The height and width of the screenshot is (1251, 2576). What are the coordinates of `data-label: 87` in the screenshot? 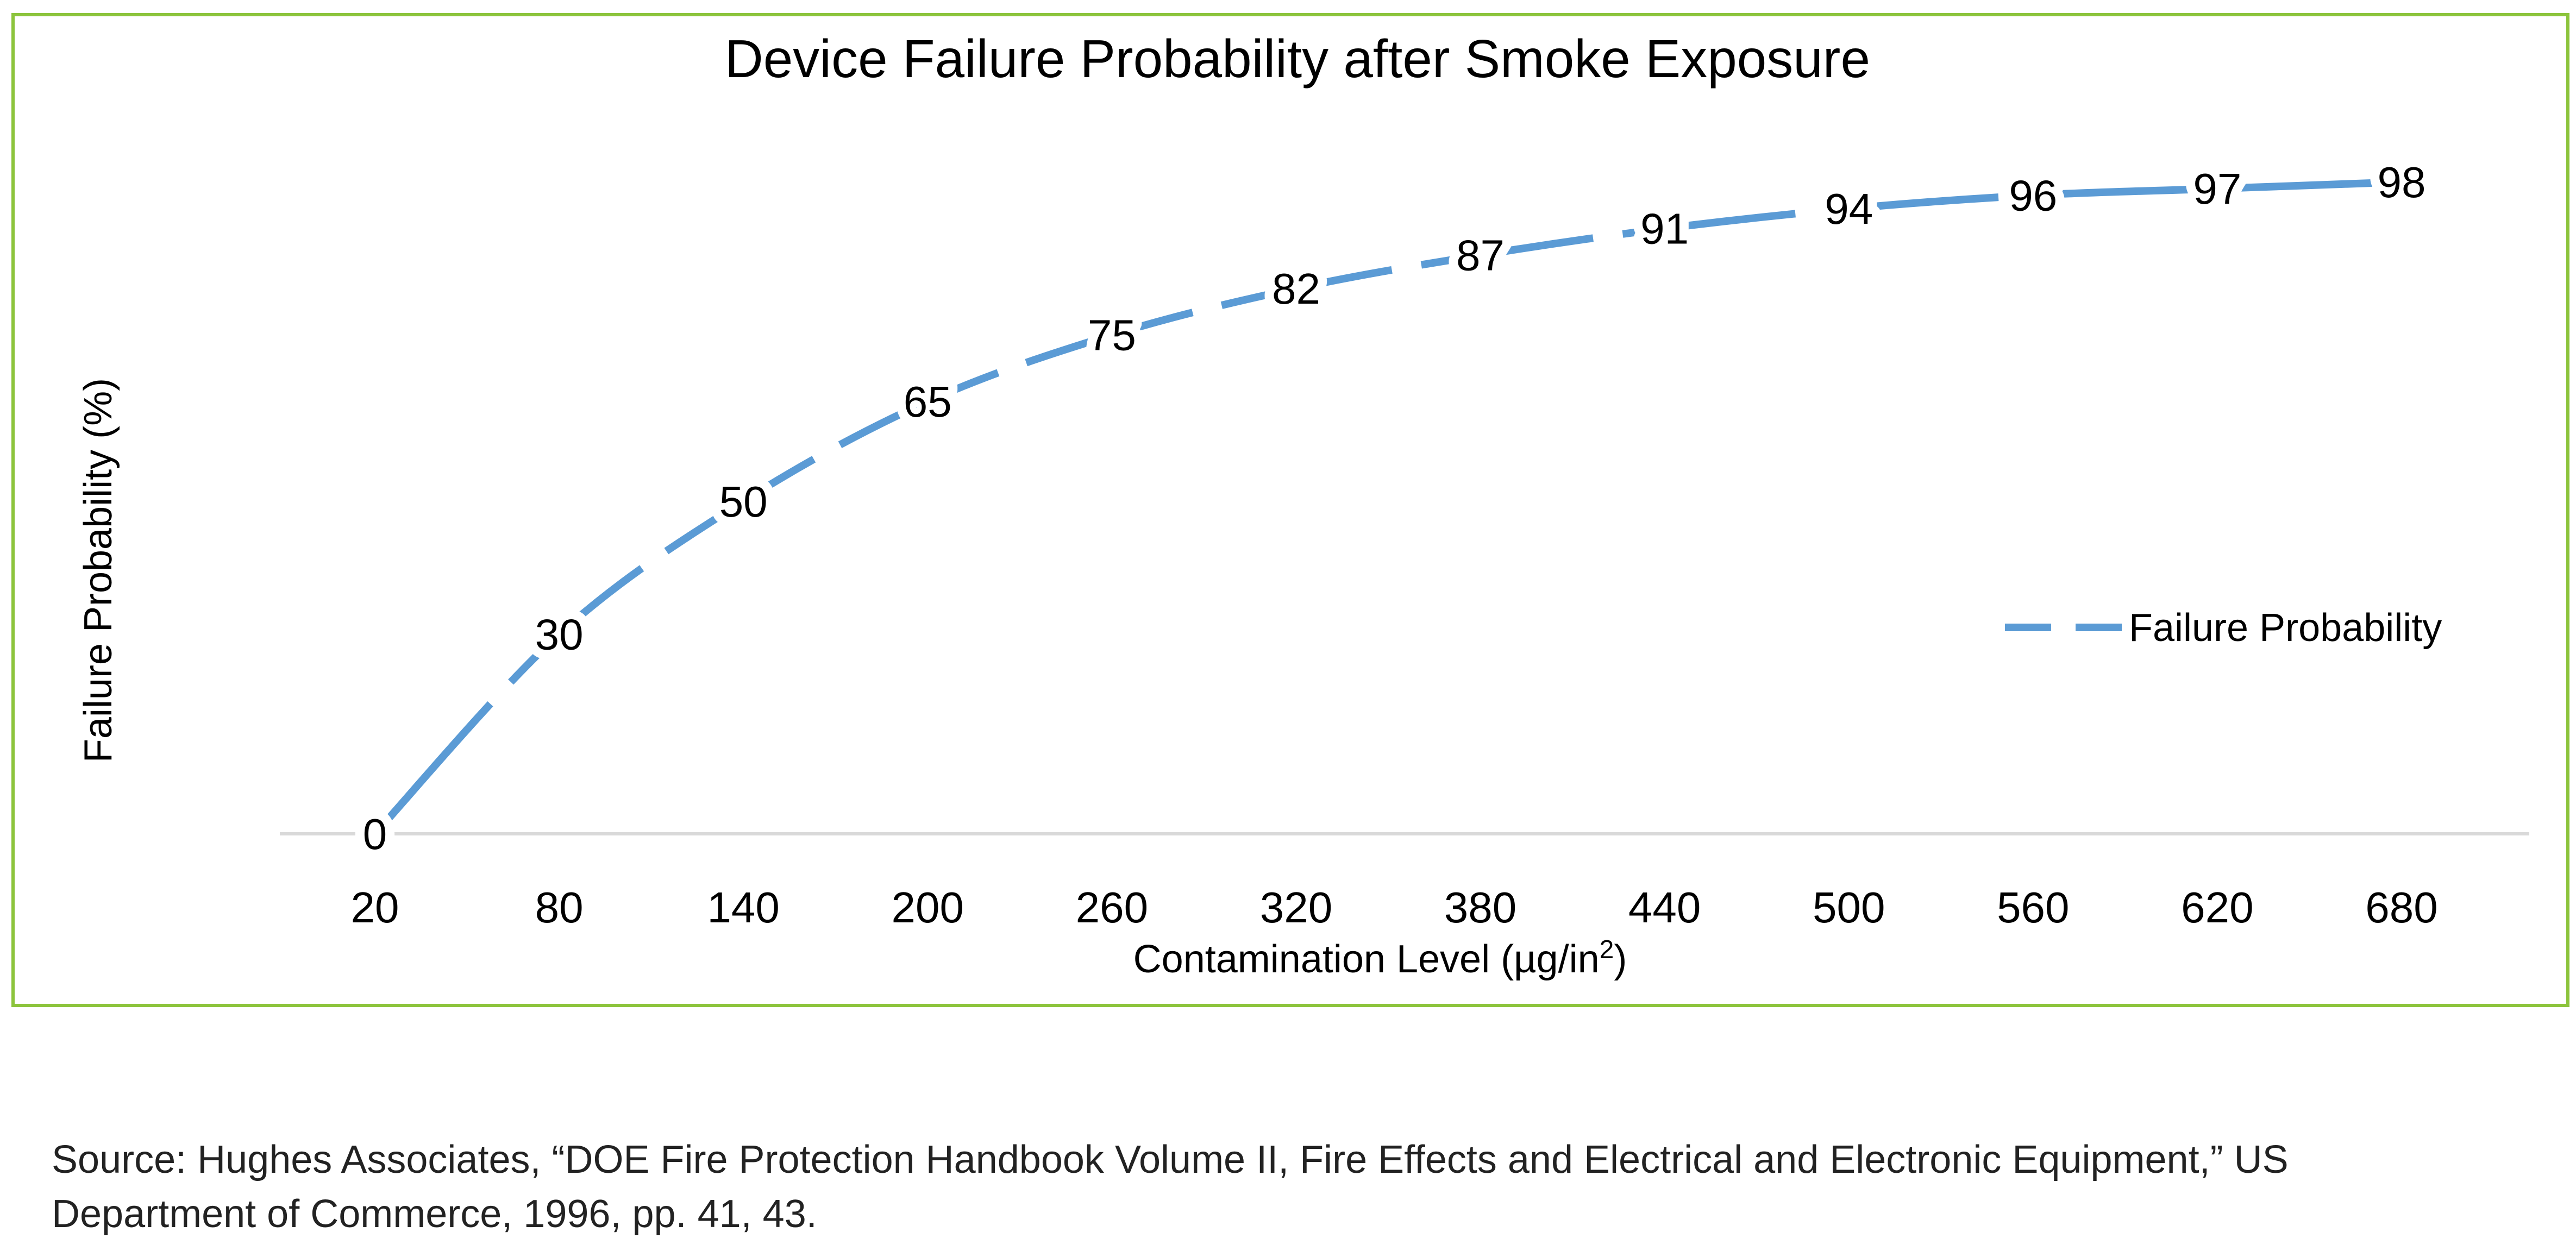 It's located at (1480, 255).